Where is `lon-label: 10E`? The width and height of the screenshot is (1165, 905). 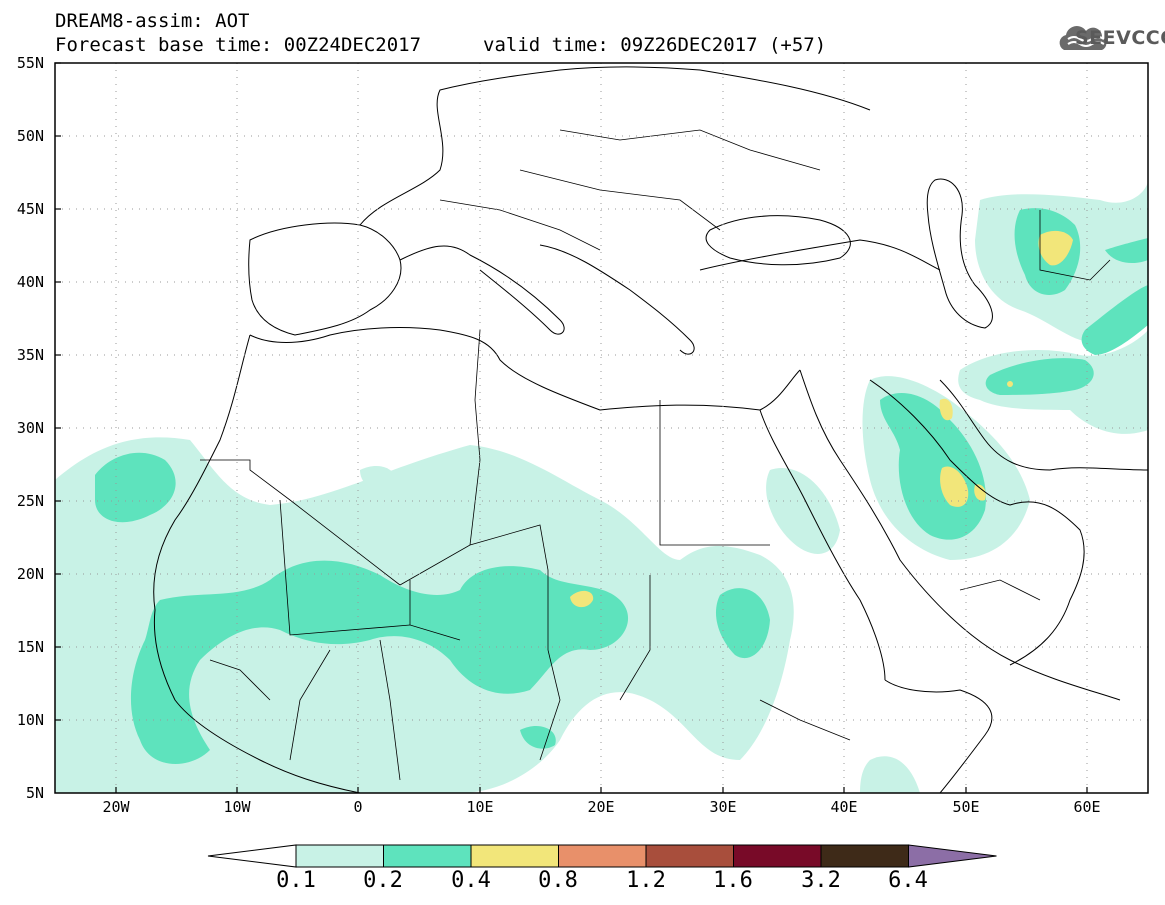 lon-label: 10E is located at coordinates (480, 807).